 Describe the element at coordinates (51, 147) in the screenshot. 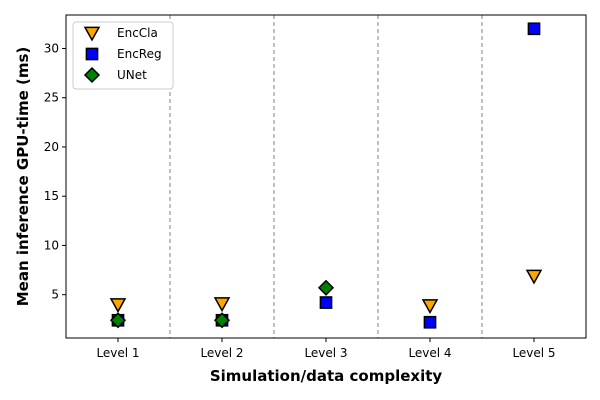

I see `y-tick-label: 20` at that location.